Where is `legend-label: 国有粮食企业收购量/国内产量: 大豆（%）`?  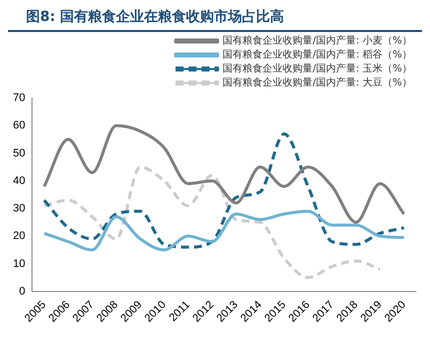 legend-label: 国有粮食企业收购量/国内产量: 大豆（%） is located at coordinates (317, 82).